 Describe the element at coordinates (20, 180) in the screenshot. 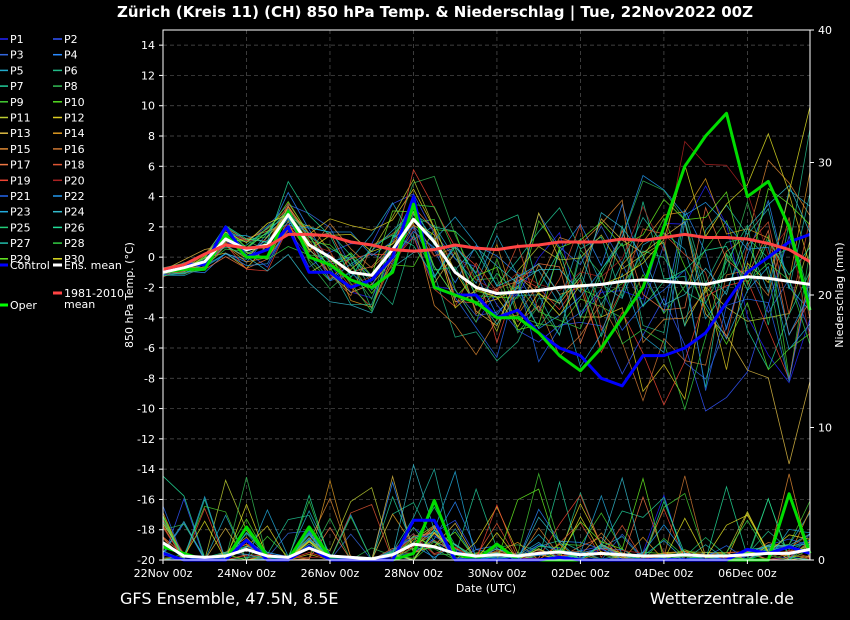

I see `legend-label: P19` at that location.